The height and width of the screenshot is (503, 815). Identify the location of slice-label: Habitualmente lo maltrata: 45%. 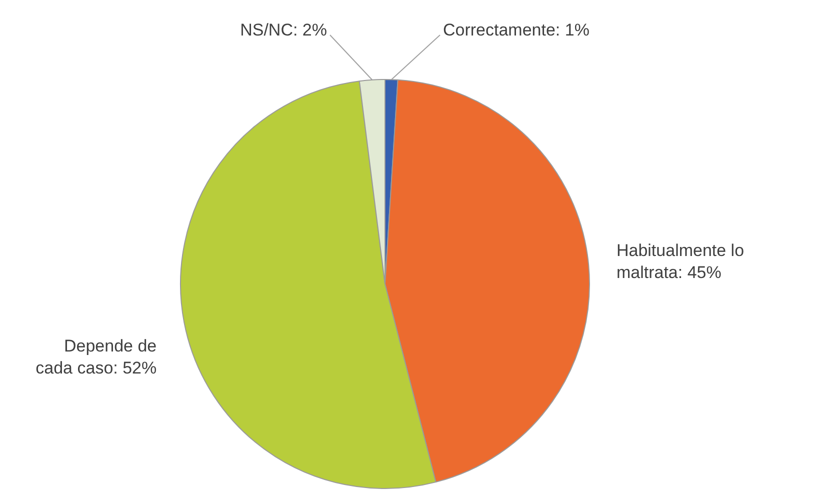
(680, 261).